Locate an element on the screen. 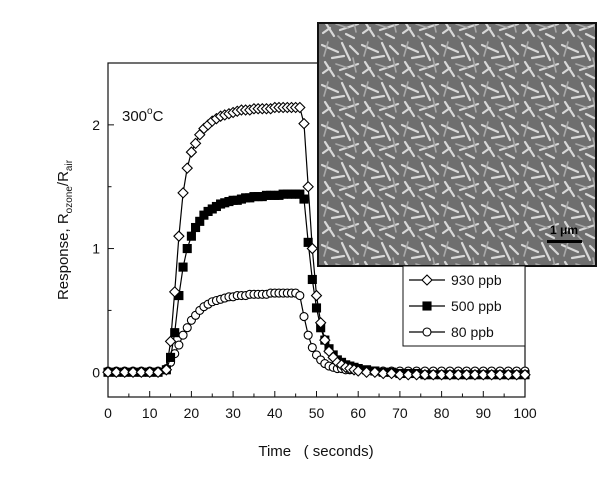 The height and width of the screenshot is (488, 610). legend: 930 ppb 500 ppb 80 ppb is located at coordinates (464, 306).